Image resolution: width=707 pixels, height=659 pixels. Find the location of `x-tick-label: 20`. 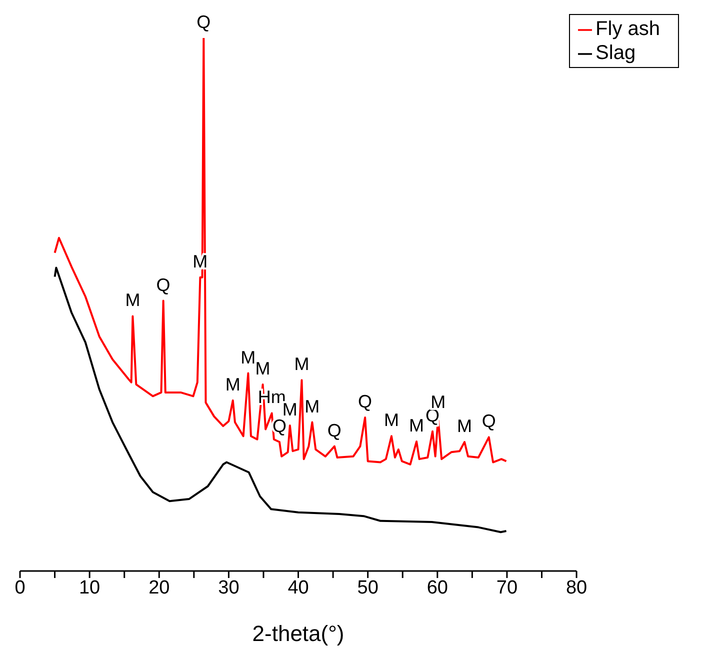

x-tick-label: 20 is located at coordinates (159, 587).